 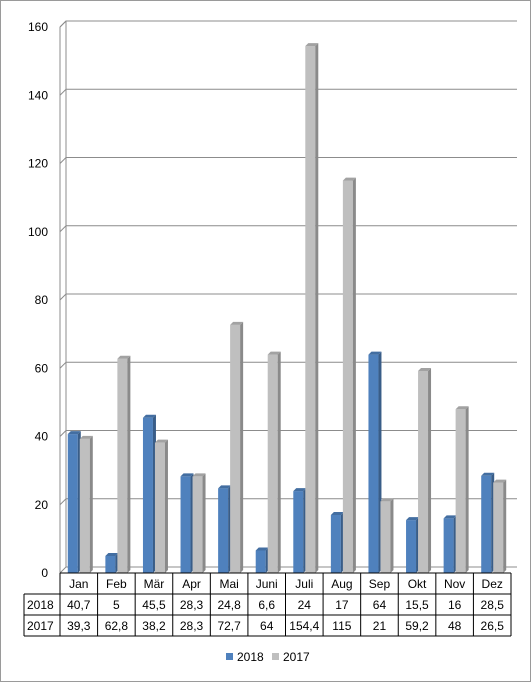 What do you see at coordinates (229, 605) in the screenshot?
I see `data-table-cell: 24,8` at bounding box center [229, 605].